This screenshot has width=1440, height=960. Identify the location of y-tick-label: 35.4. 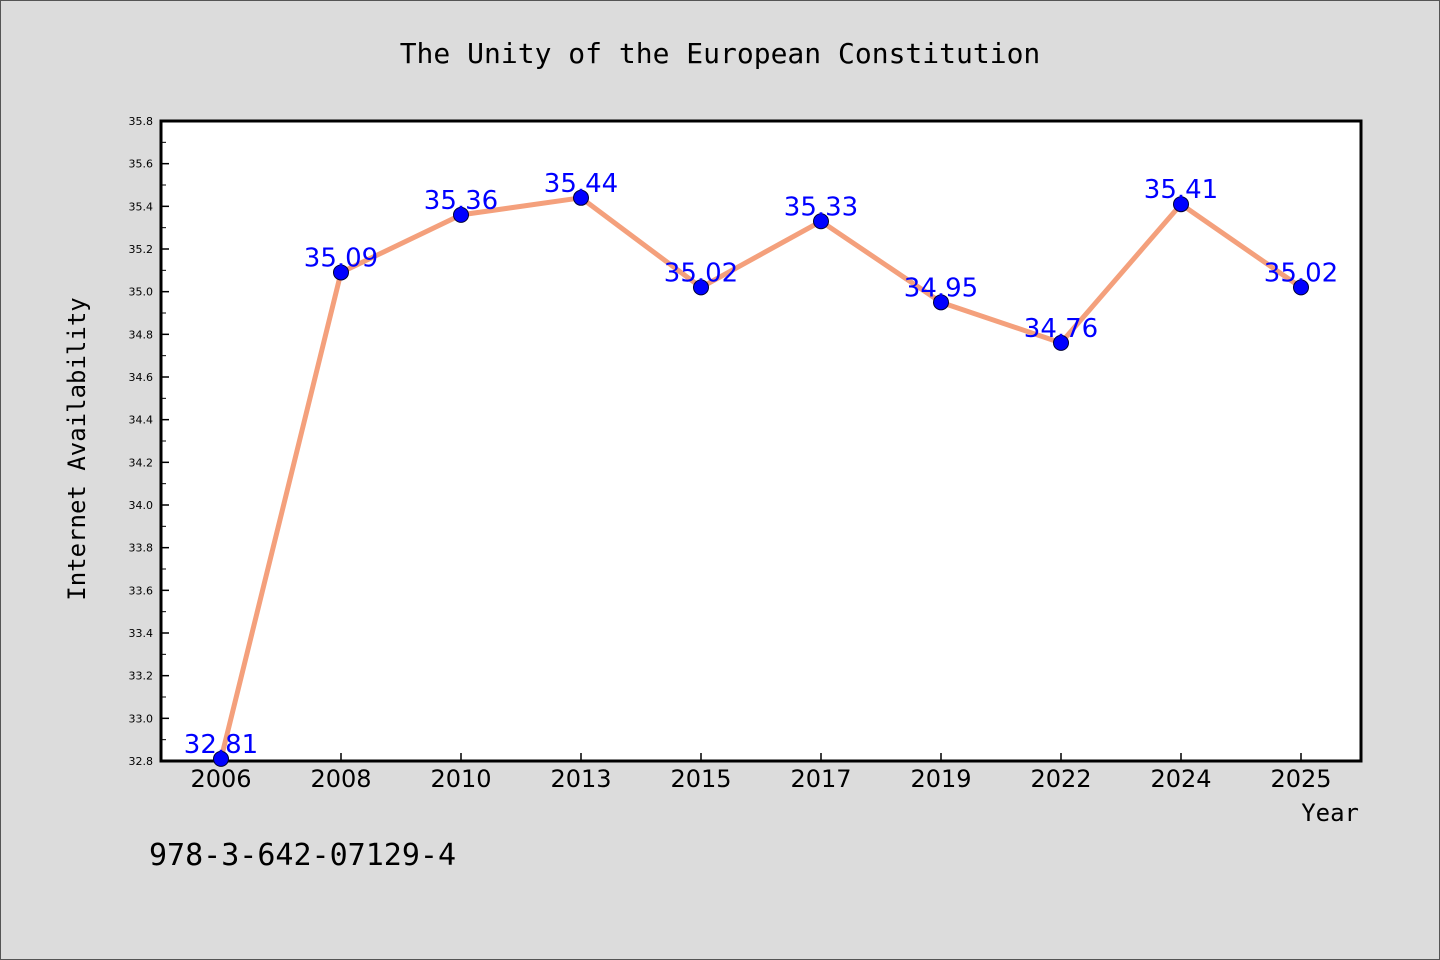
(141, 206).